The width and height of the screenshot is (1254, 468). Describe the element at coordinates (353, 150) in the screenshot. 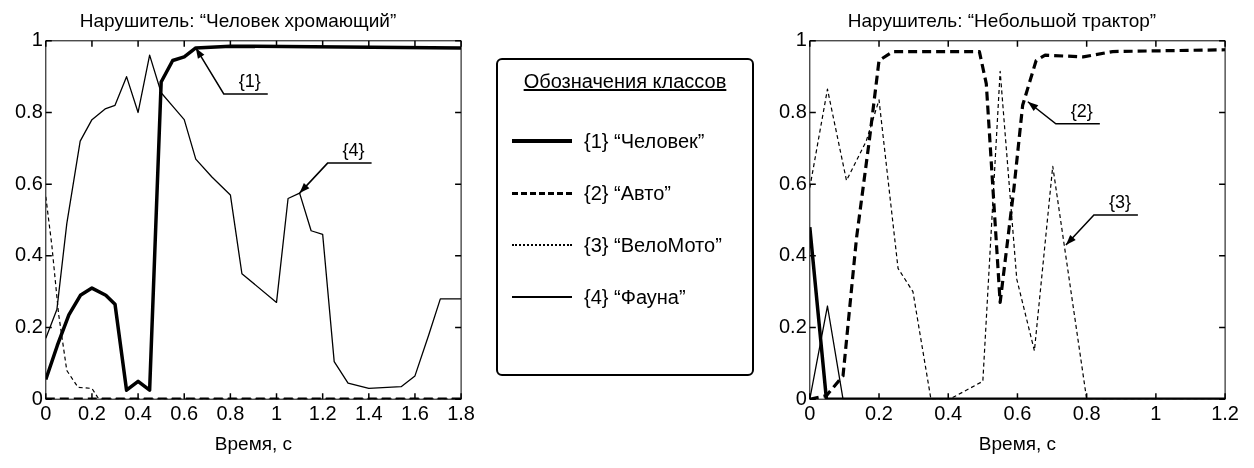

I see `annotation: {4}` at that location.